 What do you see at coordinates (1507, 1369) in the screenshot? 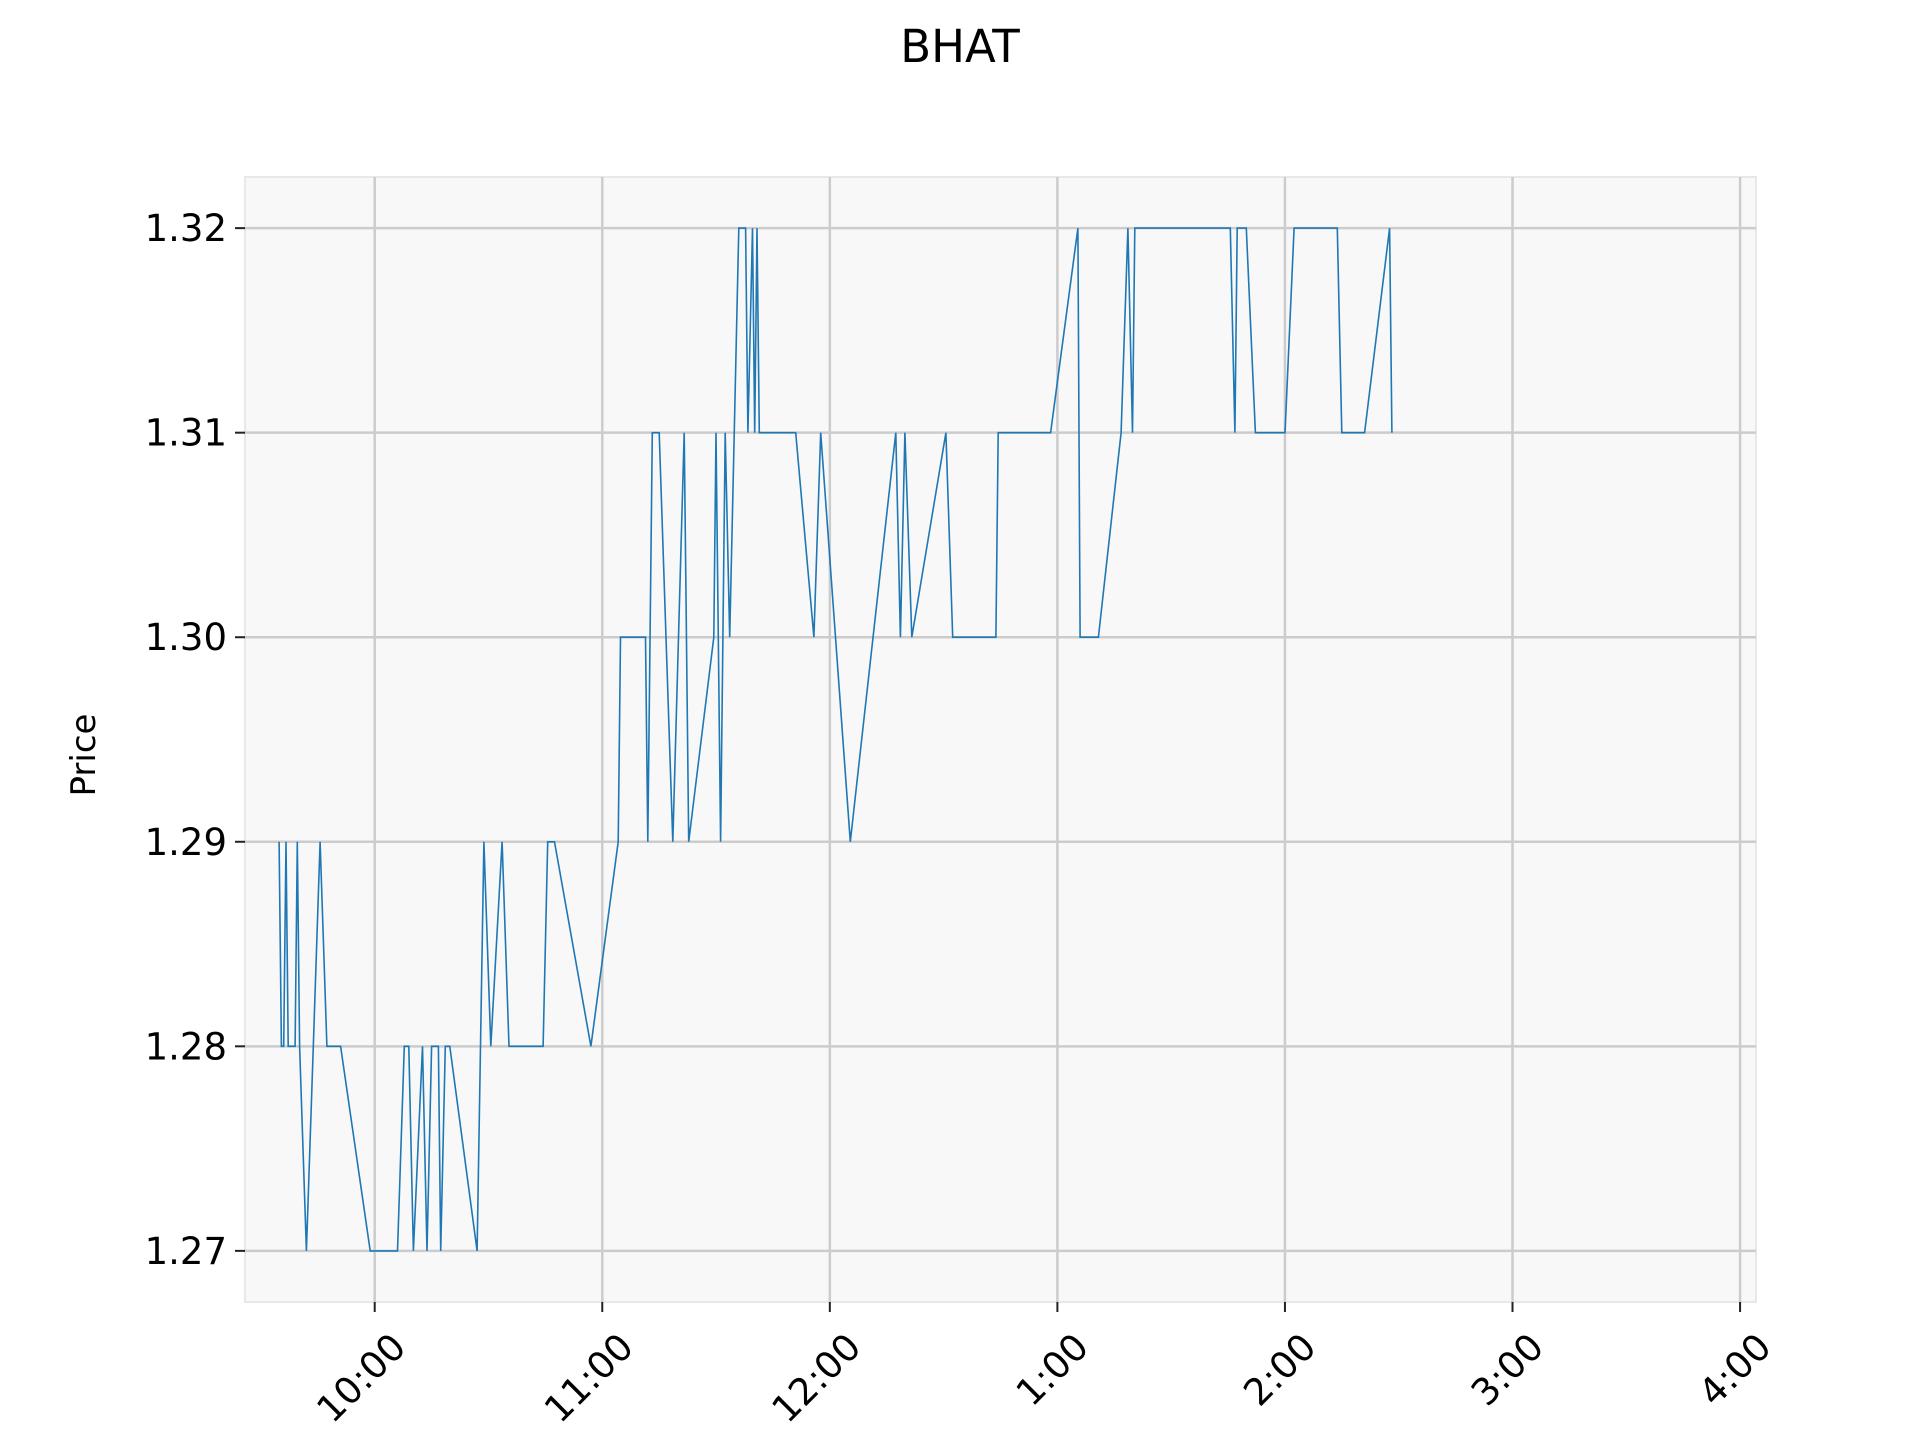
I see `x-tick-label: 3:00` at bounding box center [1507, 1369].